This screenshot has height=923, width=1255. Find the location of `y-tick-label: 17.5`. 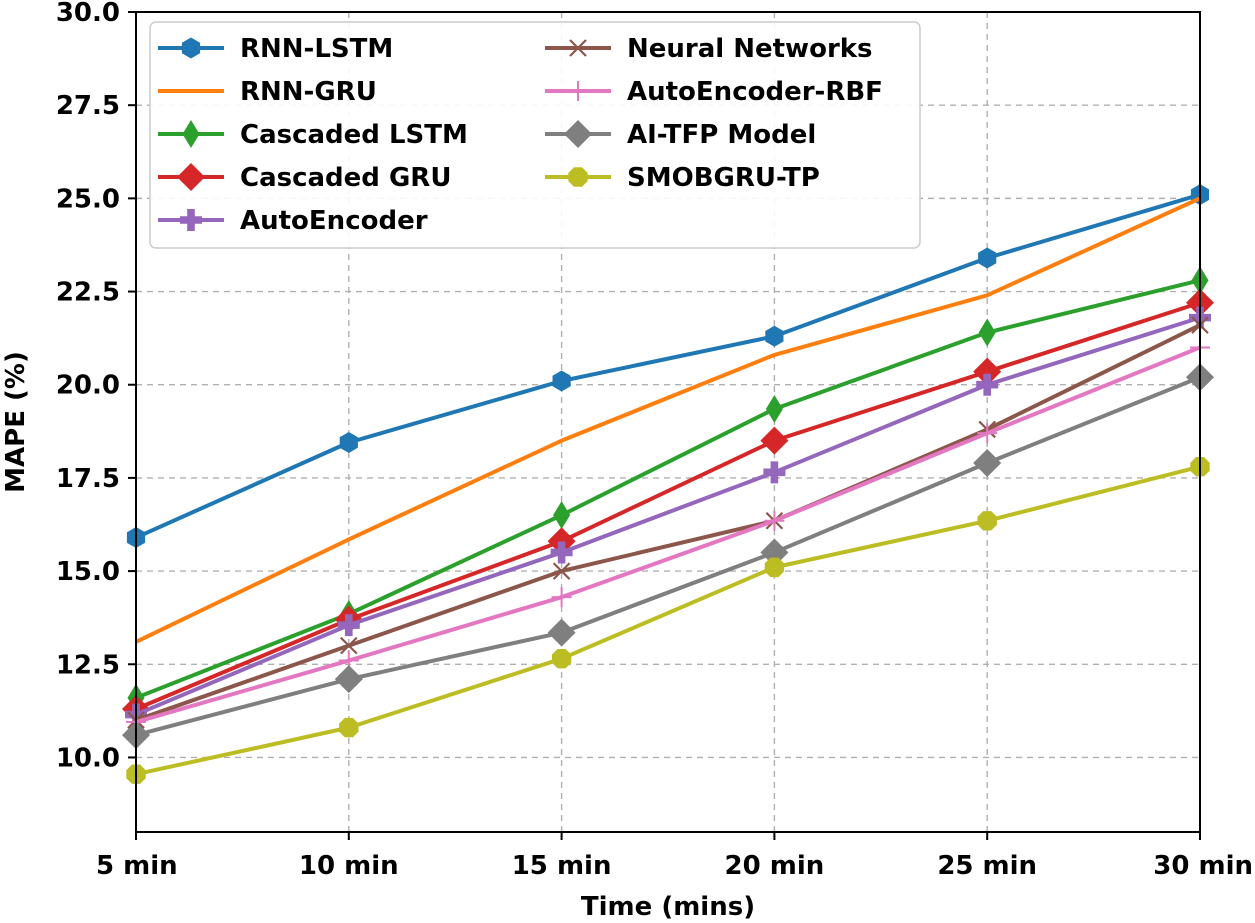

y-tick-label: 17.5 is located at coordinates (88, 479).